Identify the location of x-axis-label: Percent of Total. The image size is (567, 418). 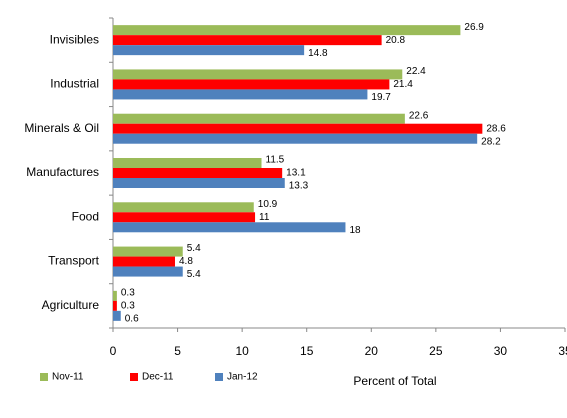
(394, 381).